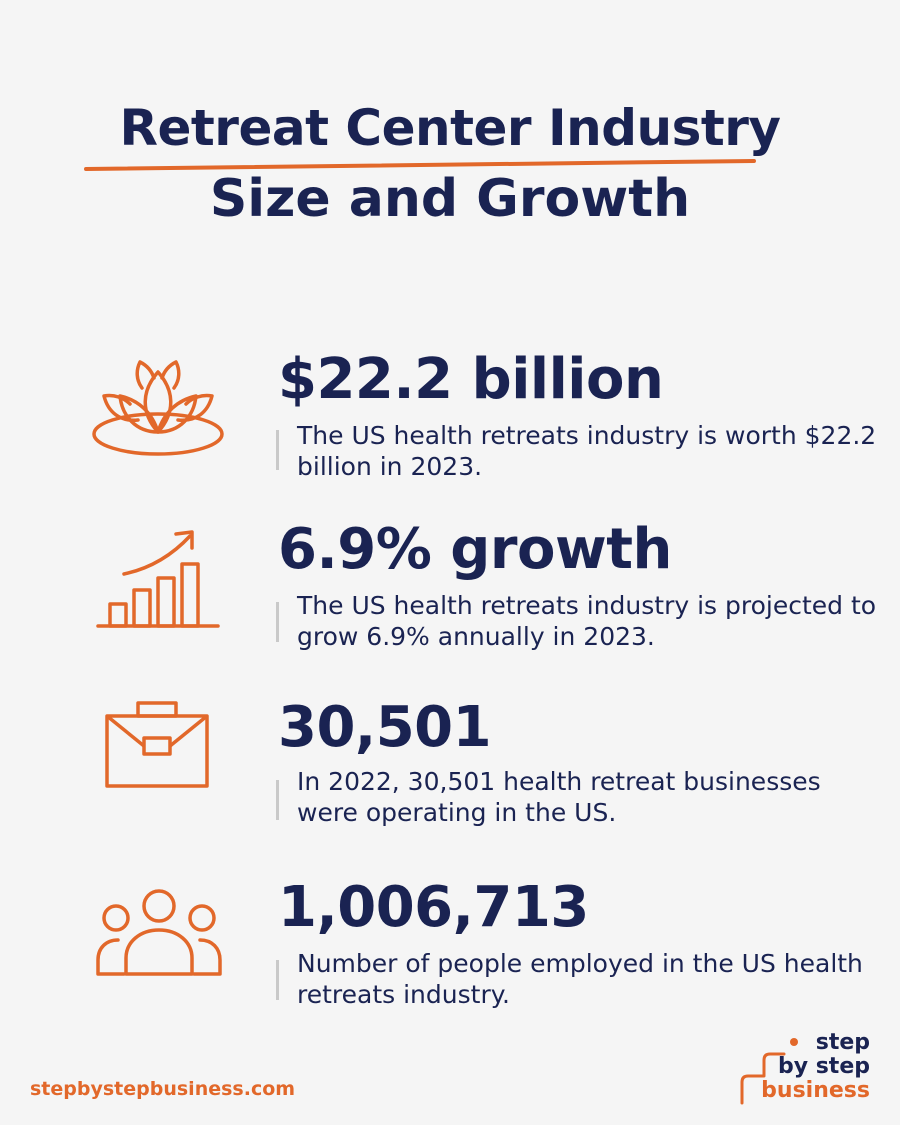 The image size is (900, 1125). Describe the element at coordinates (157, 744) in the screenshot. I see `briefcase-icon` at that location.